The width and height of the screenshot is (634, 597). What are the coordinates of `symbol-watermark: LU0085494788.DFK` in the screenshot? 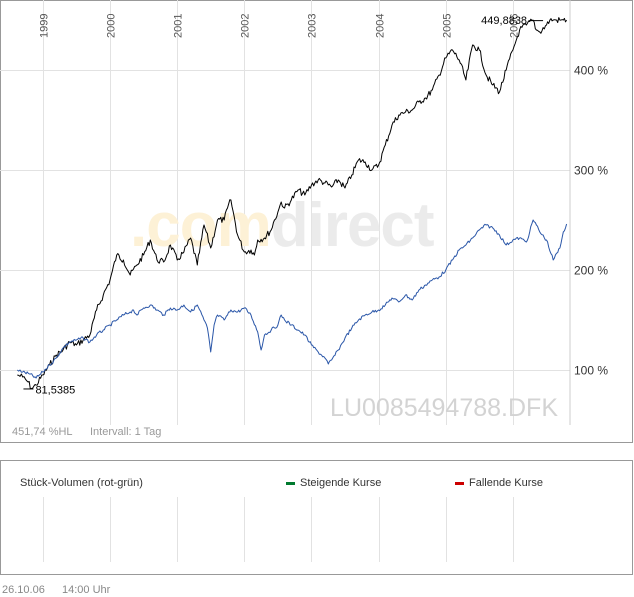 It's located at (444, 408).